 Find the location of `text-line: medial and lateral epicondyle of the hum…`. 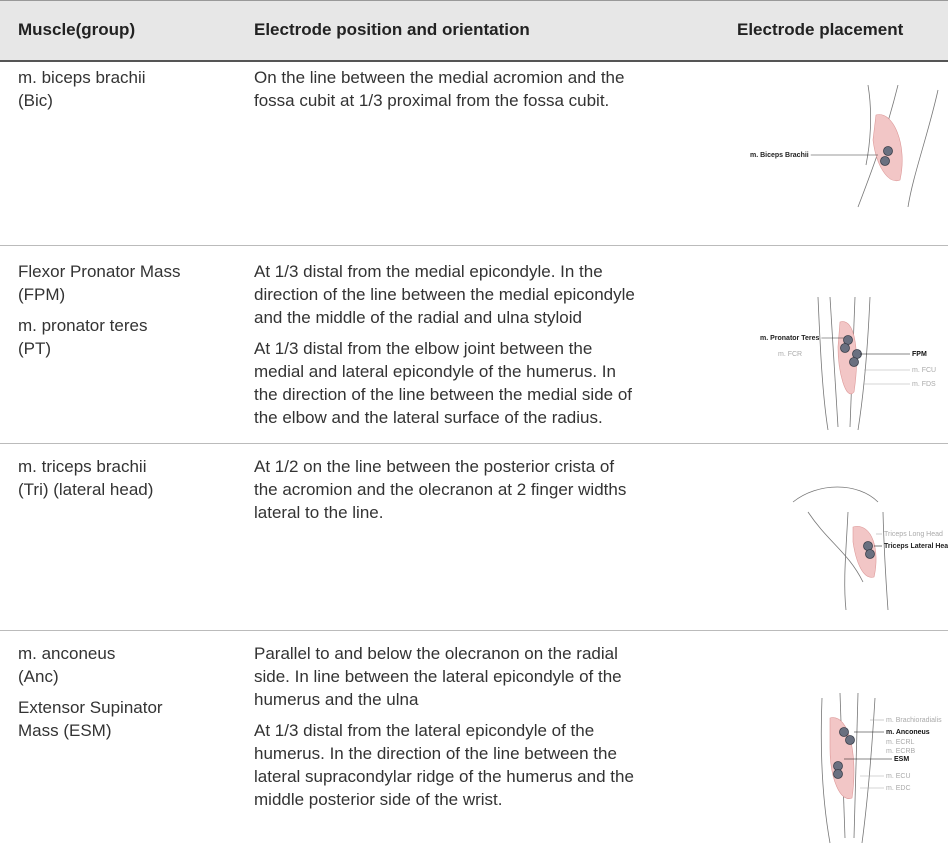

text-line: medial and lateral epicondyle of the hum… is located at coordinates (435, 371).